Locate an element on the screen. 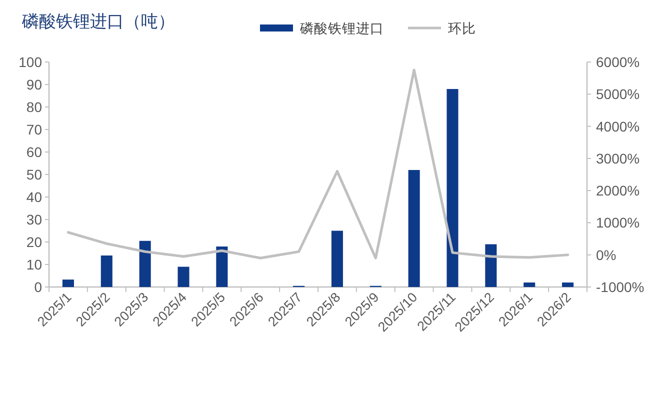 This screenshot has height=400, width=660. y2-tick-label: 5000% is located at coordinates (618, 94).